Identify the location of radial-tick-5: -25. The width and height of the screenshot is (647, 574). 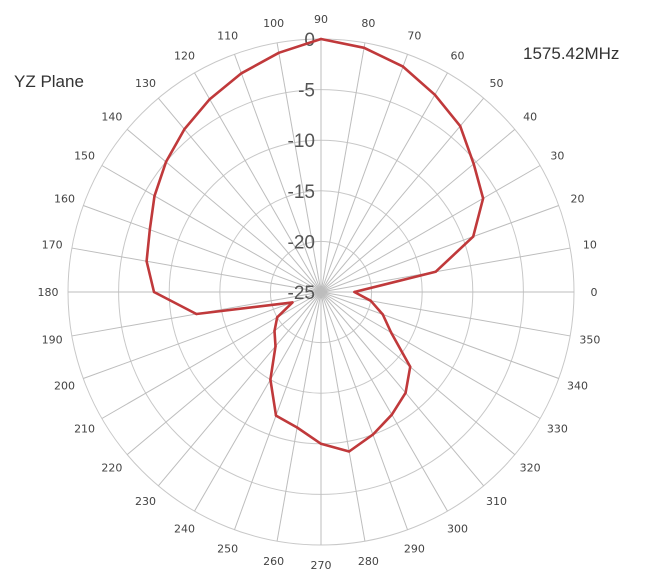
(301, 293).